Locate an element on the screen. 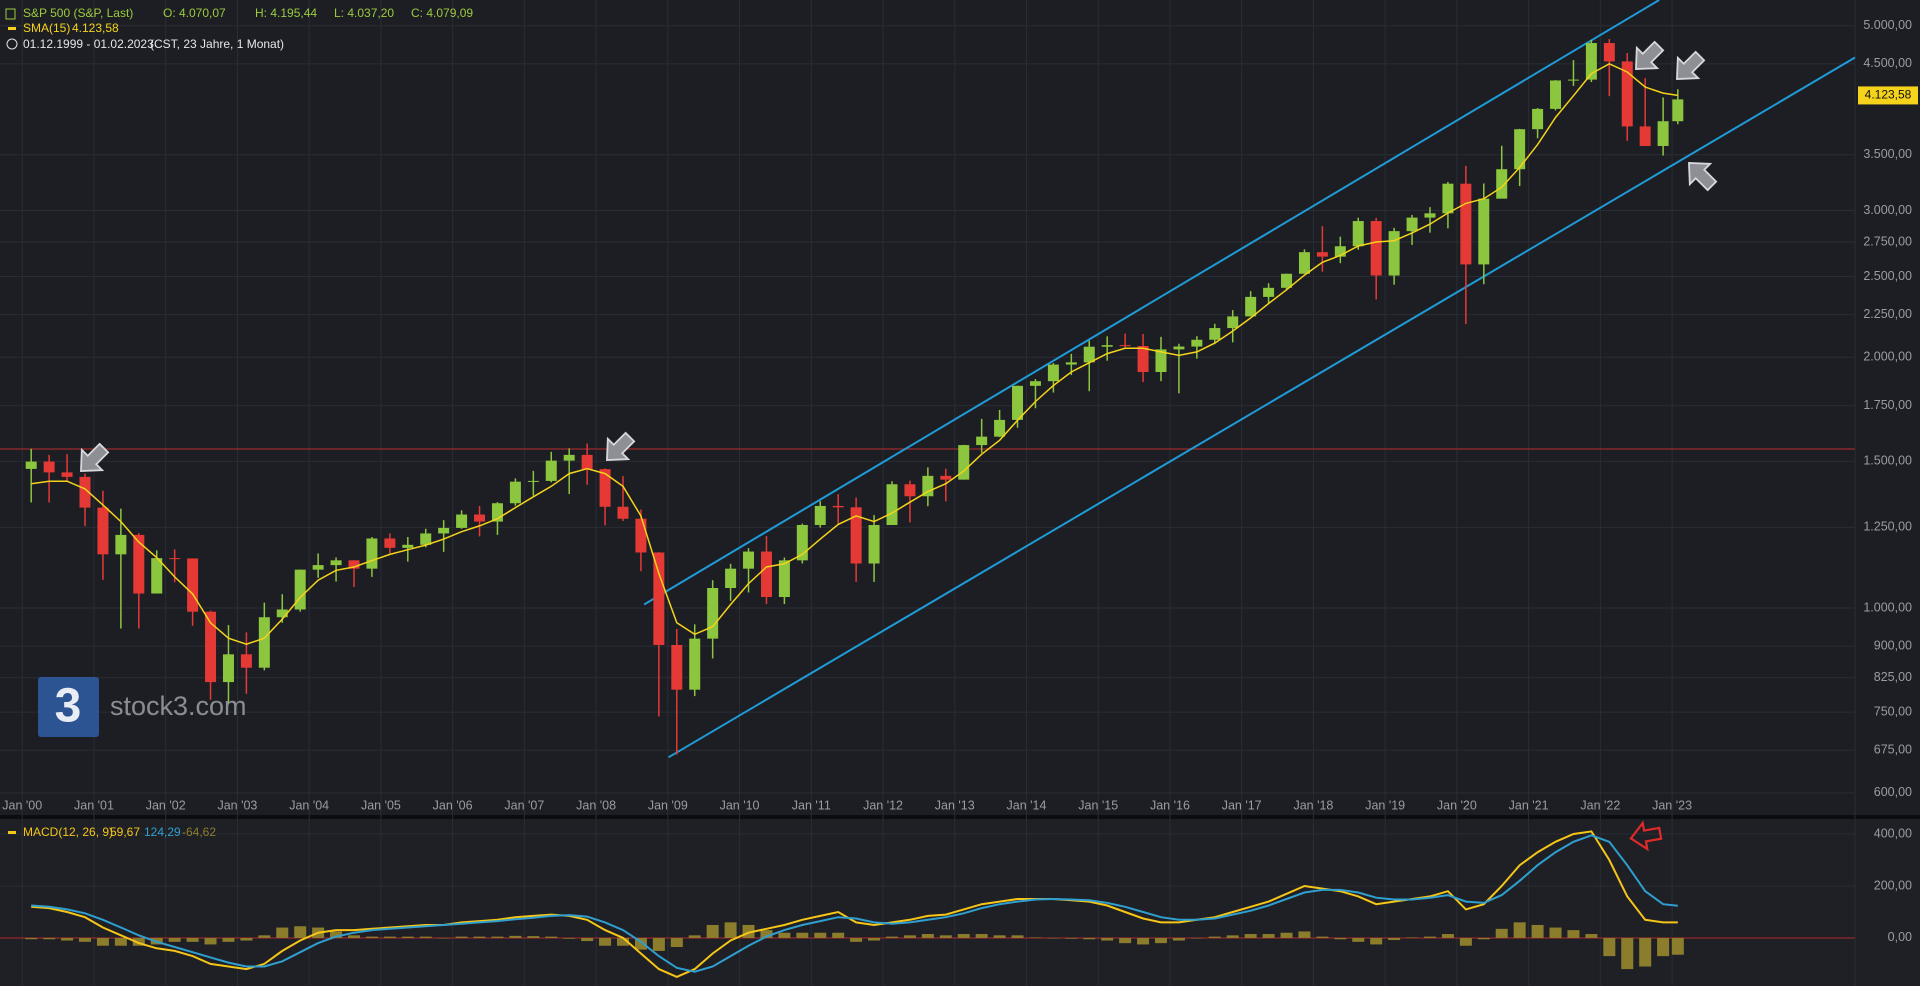  x-tick-label: Jan '03 is located at coordinates (237, 805).